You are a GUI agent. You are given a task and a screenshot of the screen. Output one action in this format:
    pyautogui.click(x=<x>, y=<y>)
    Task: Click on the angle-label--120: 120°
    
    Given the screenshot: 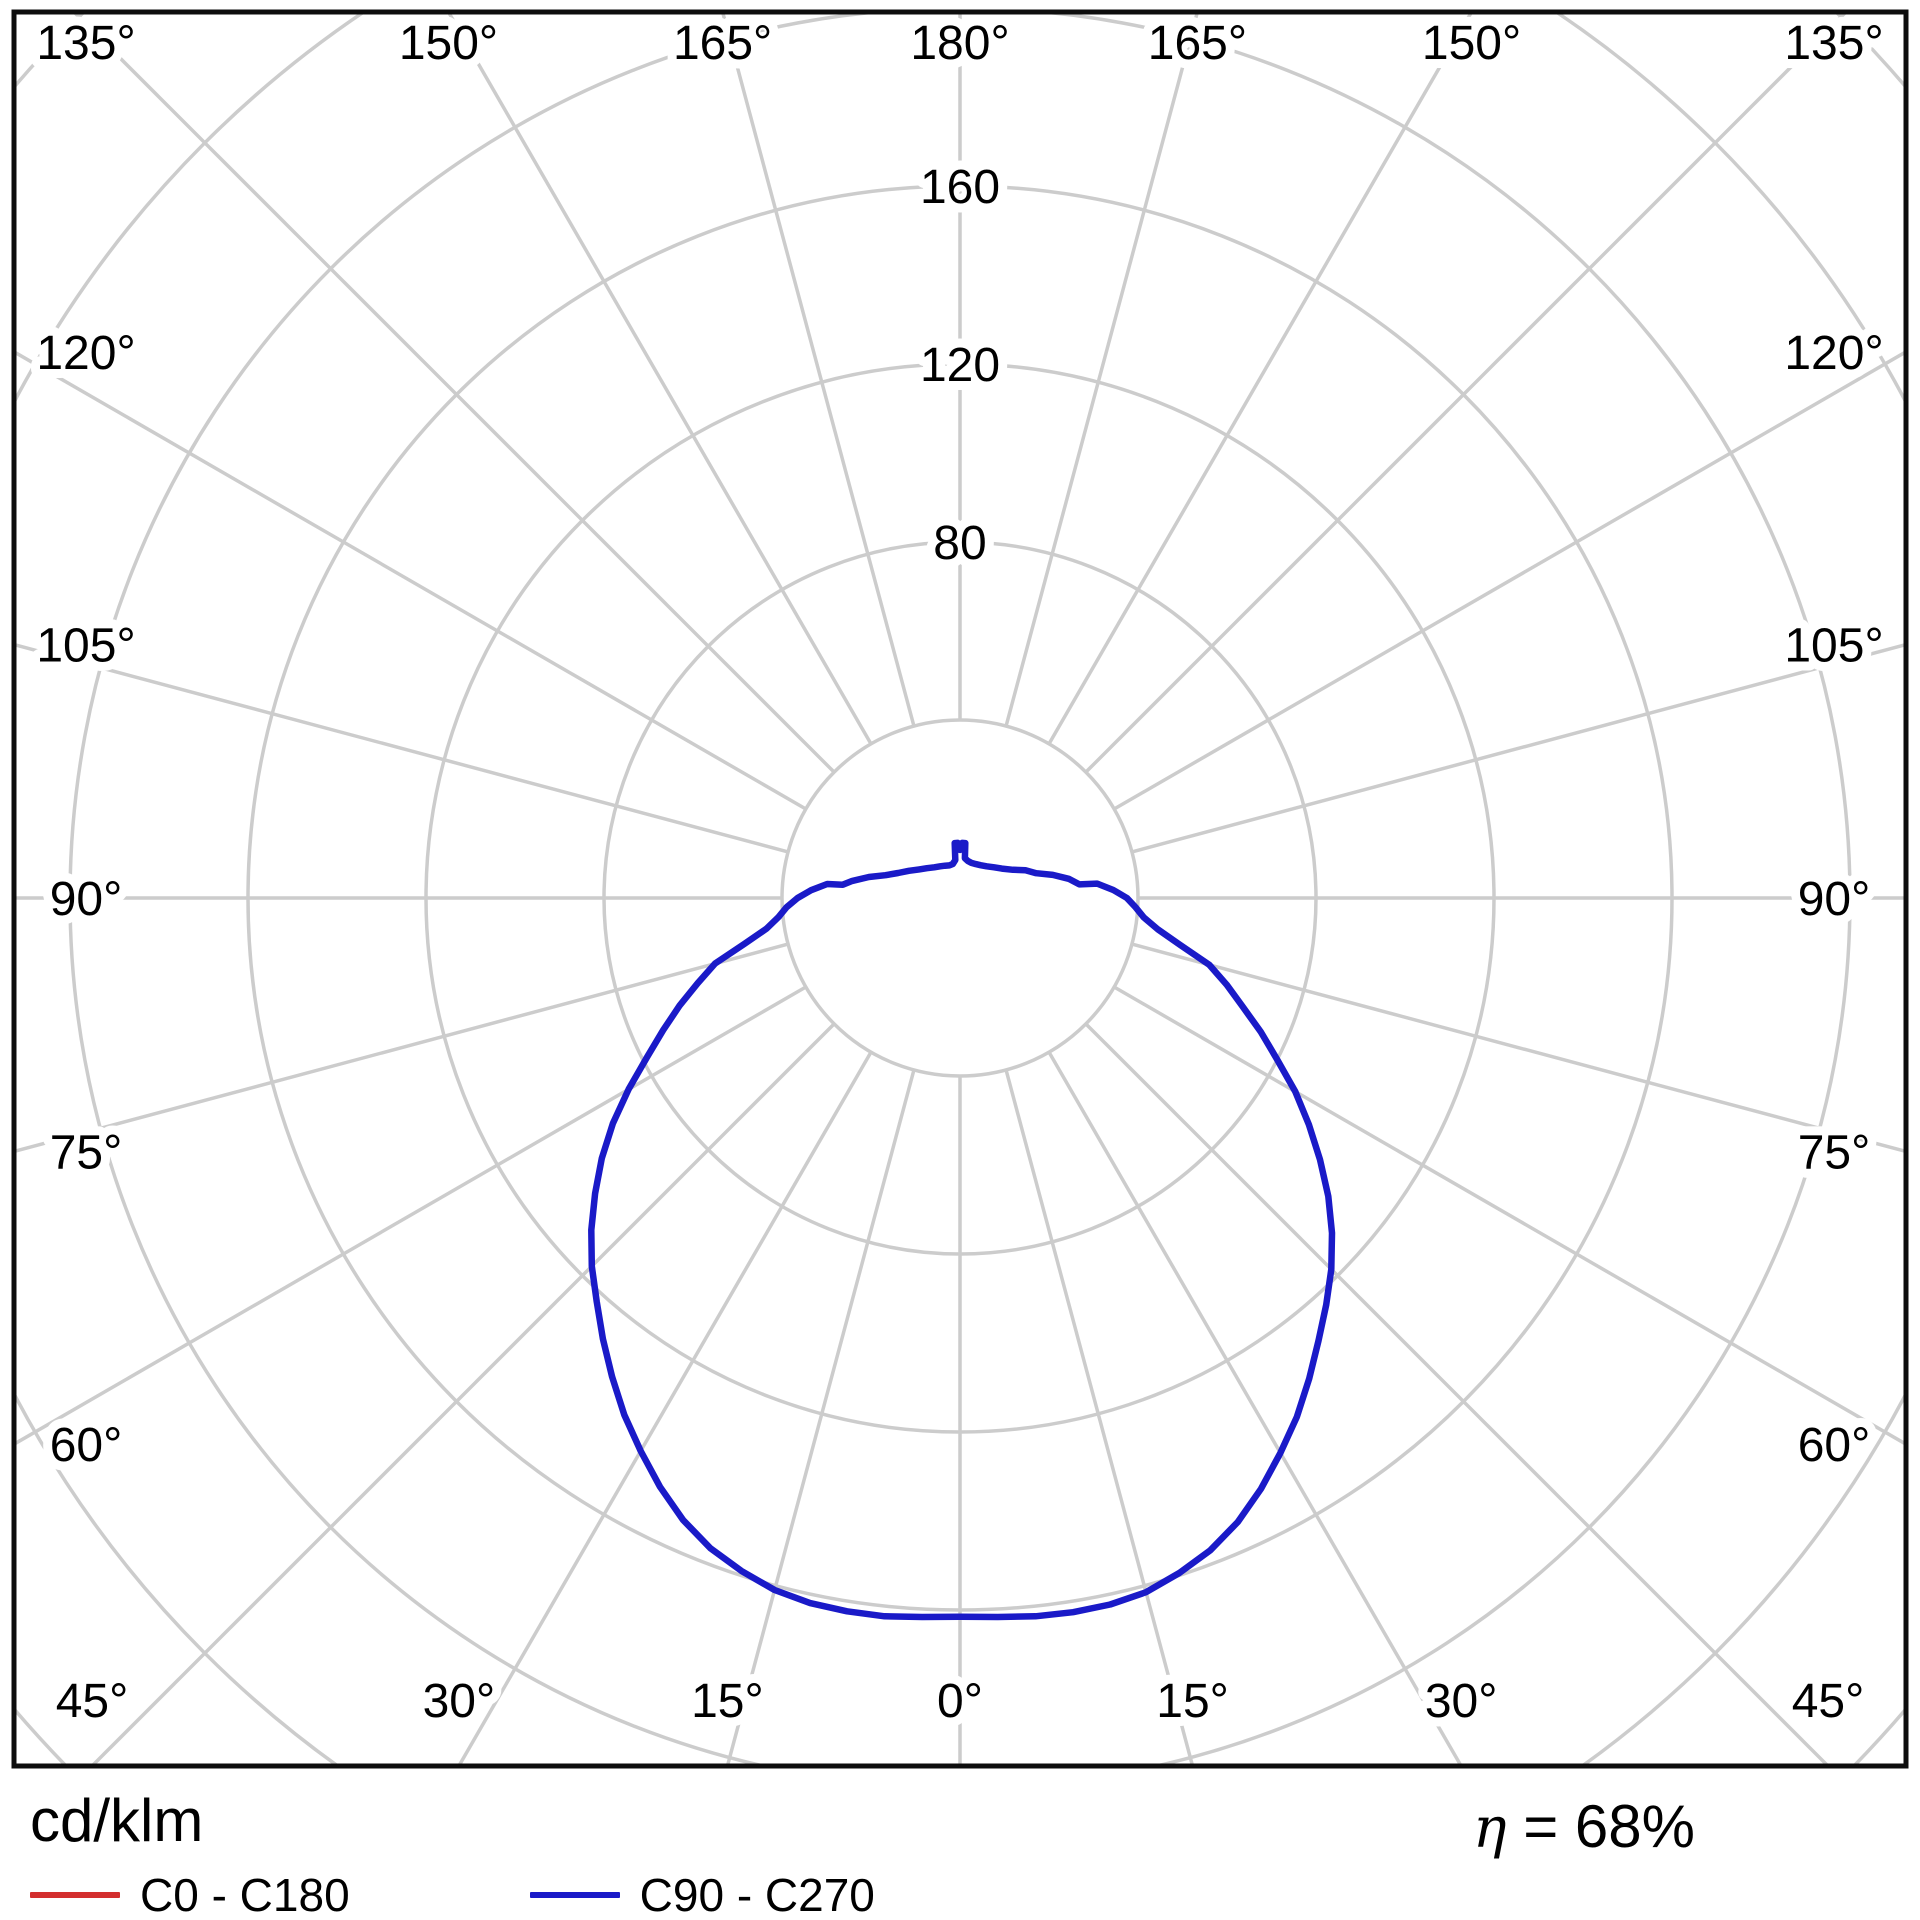 What is the action you would take?
    pyautogui.click(x=85, y=353)
    